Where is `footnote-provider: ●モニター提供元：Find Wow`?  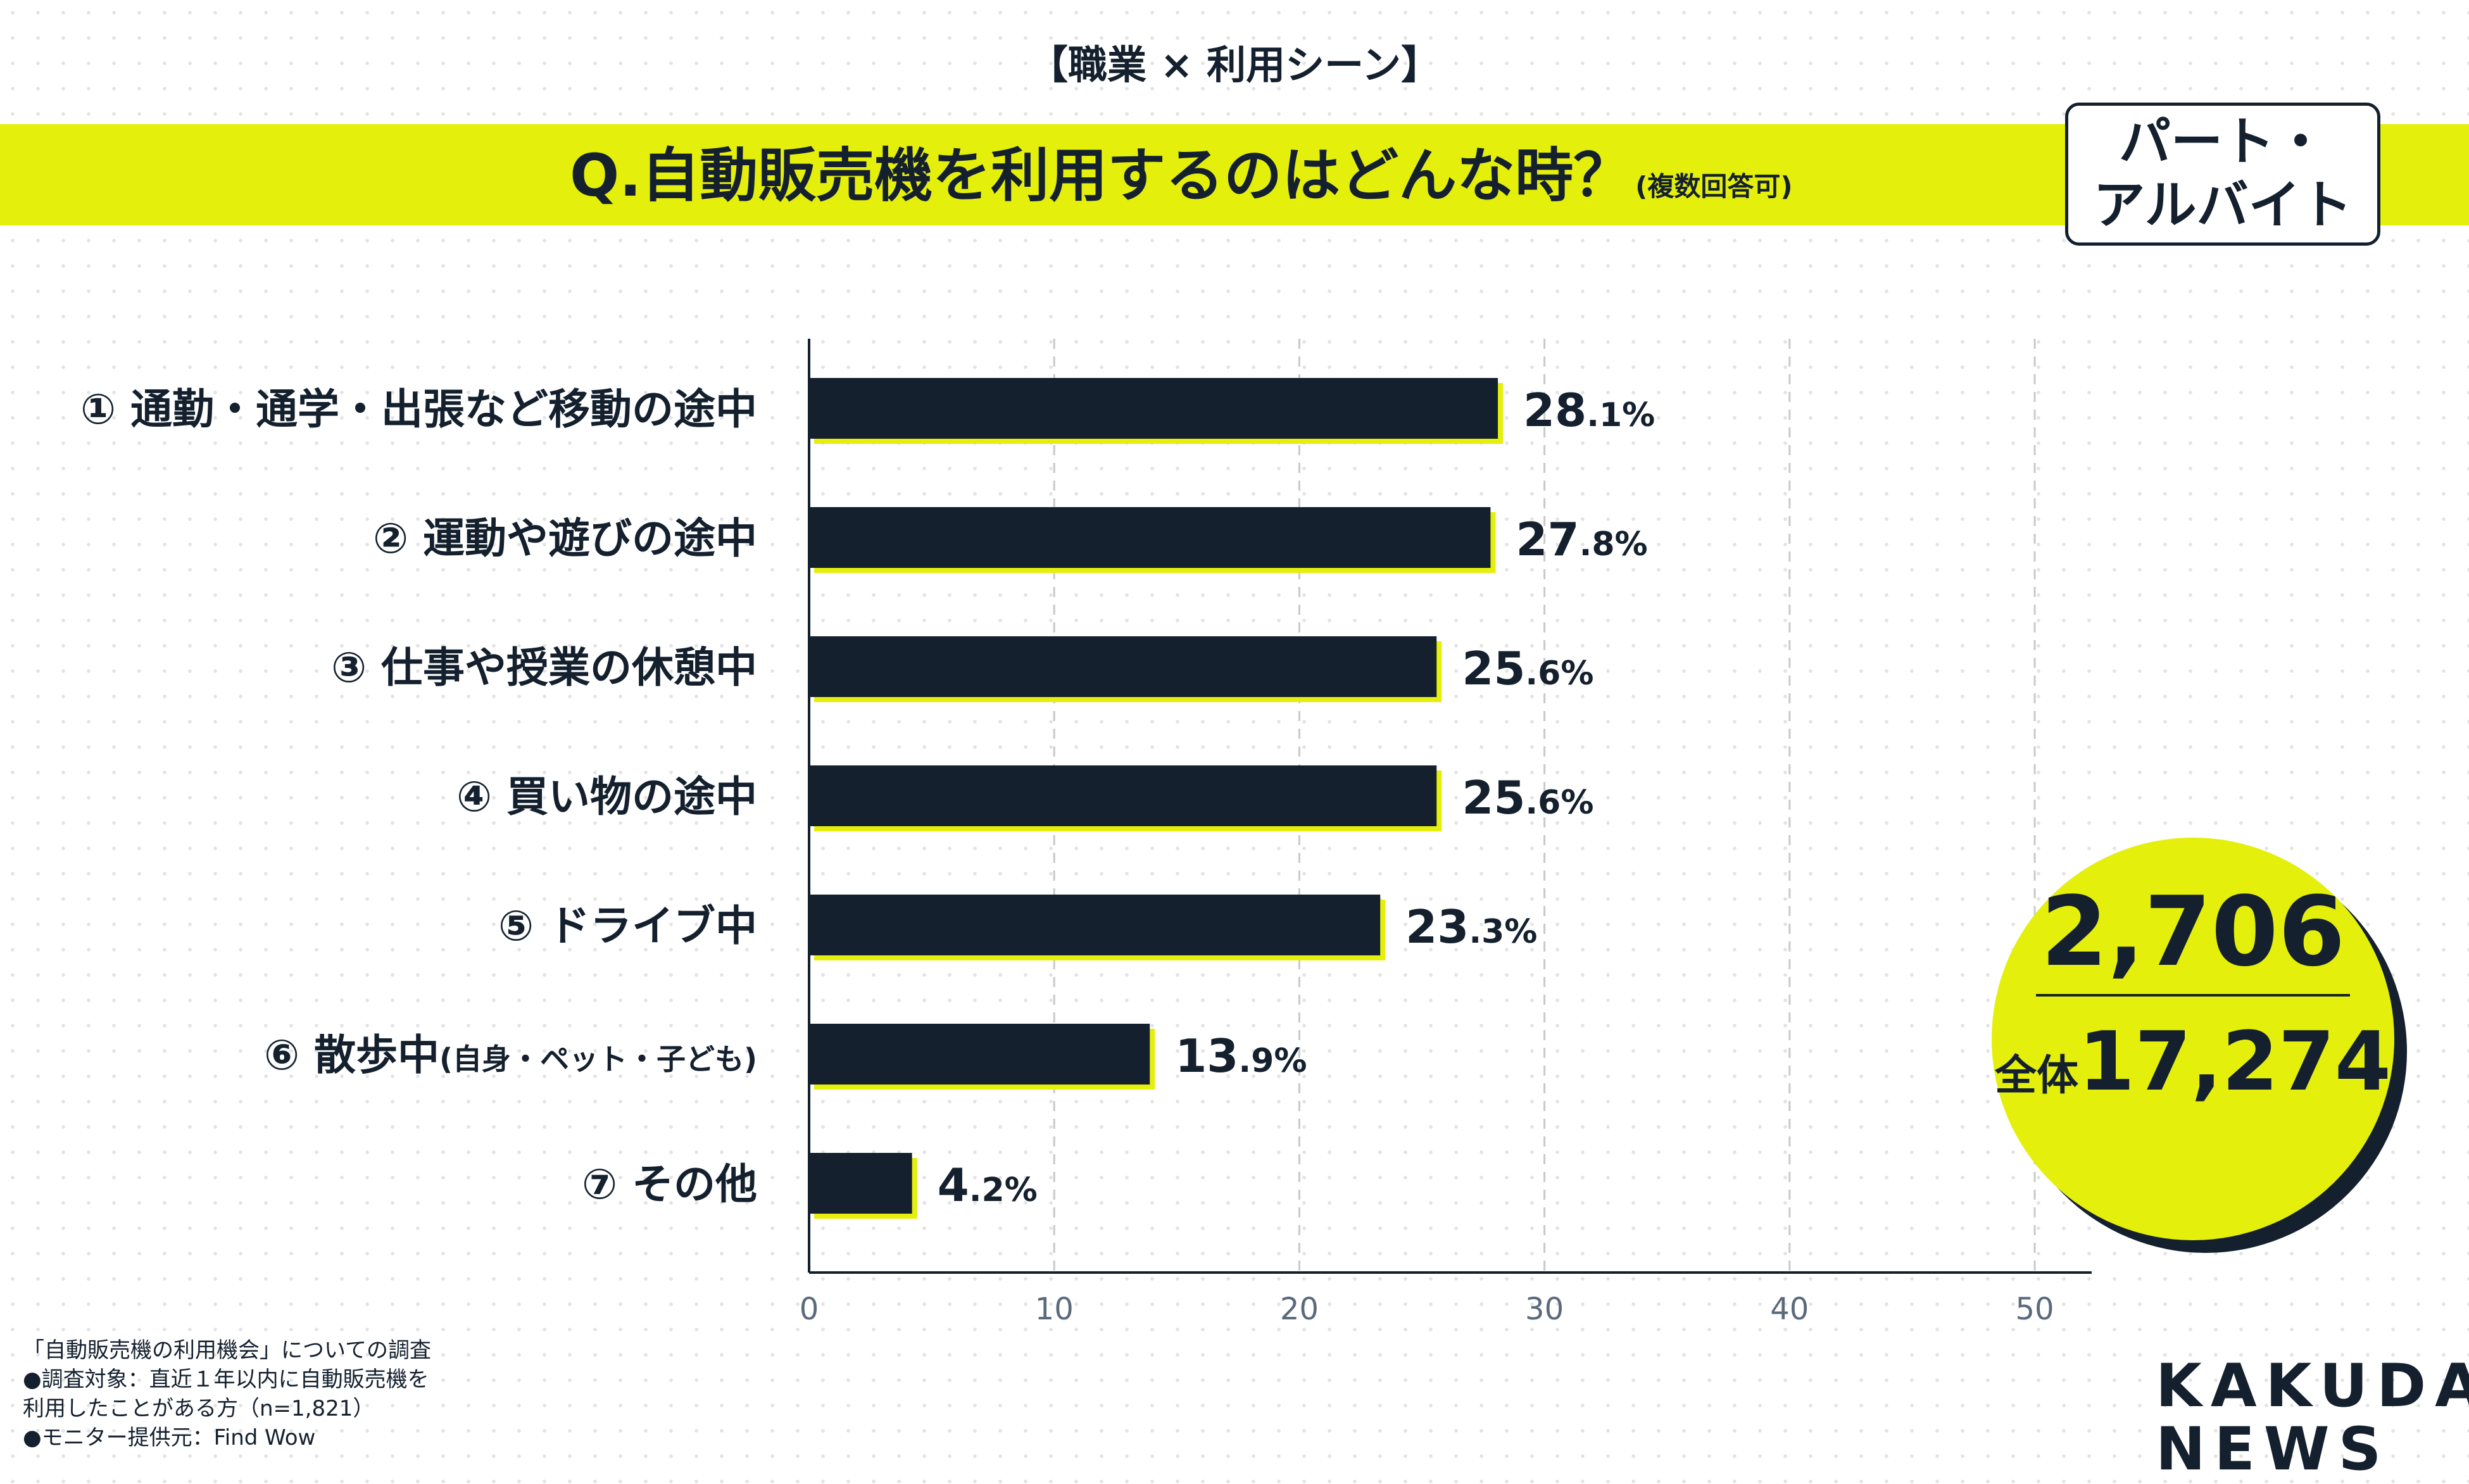 footnote-provider: ●モニター提供元：Find Wow is located at coordinates (169, 1437).